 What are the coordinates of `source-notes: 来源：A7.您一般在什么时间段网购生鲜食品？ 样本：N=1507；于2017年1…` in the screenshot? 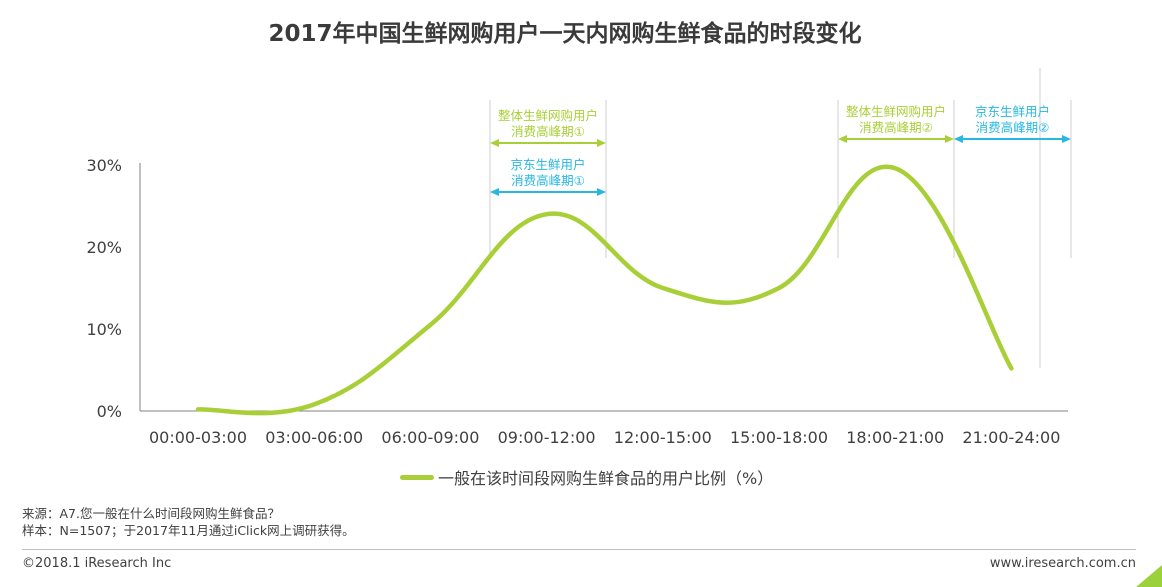 It's located at (188, 522).